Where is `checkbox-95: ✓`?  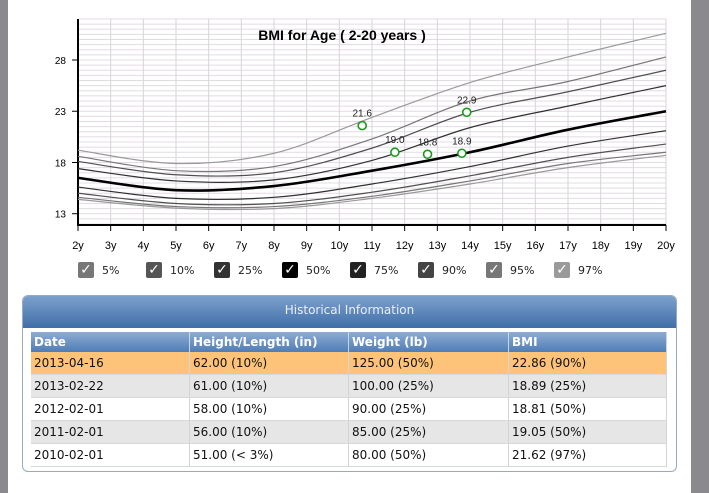
checkbox-95: ✓ is located at coordinates (494, 270).